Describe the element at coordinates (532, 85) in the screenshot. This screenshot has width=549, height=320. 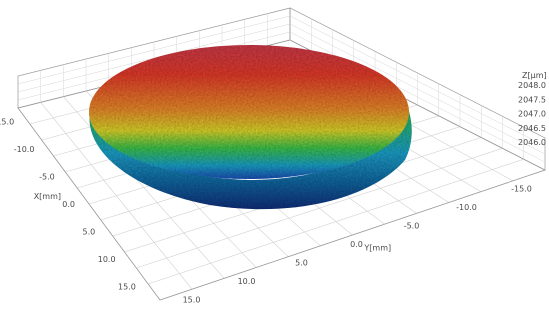
I see `z-tick-label: 2048.0` at that location.